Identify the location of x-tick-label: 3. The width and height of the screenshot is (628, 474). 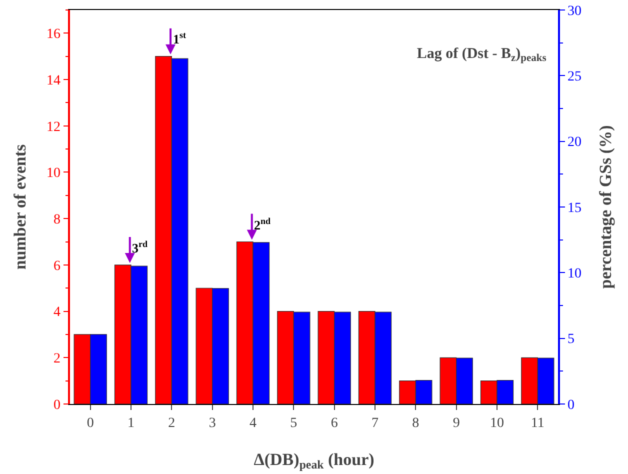
(212, 423).